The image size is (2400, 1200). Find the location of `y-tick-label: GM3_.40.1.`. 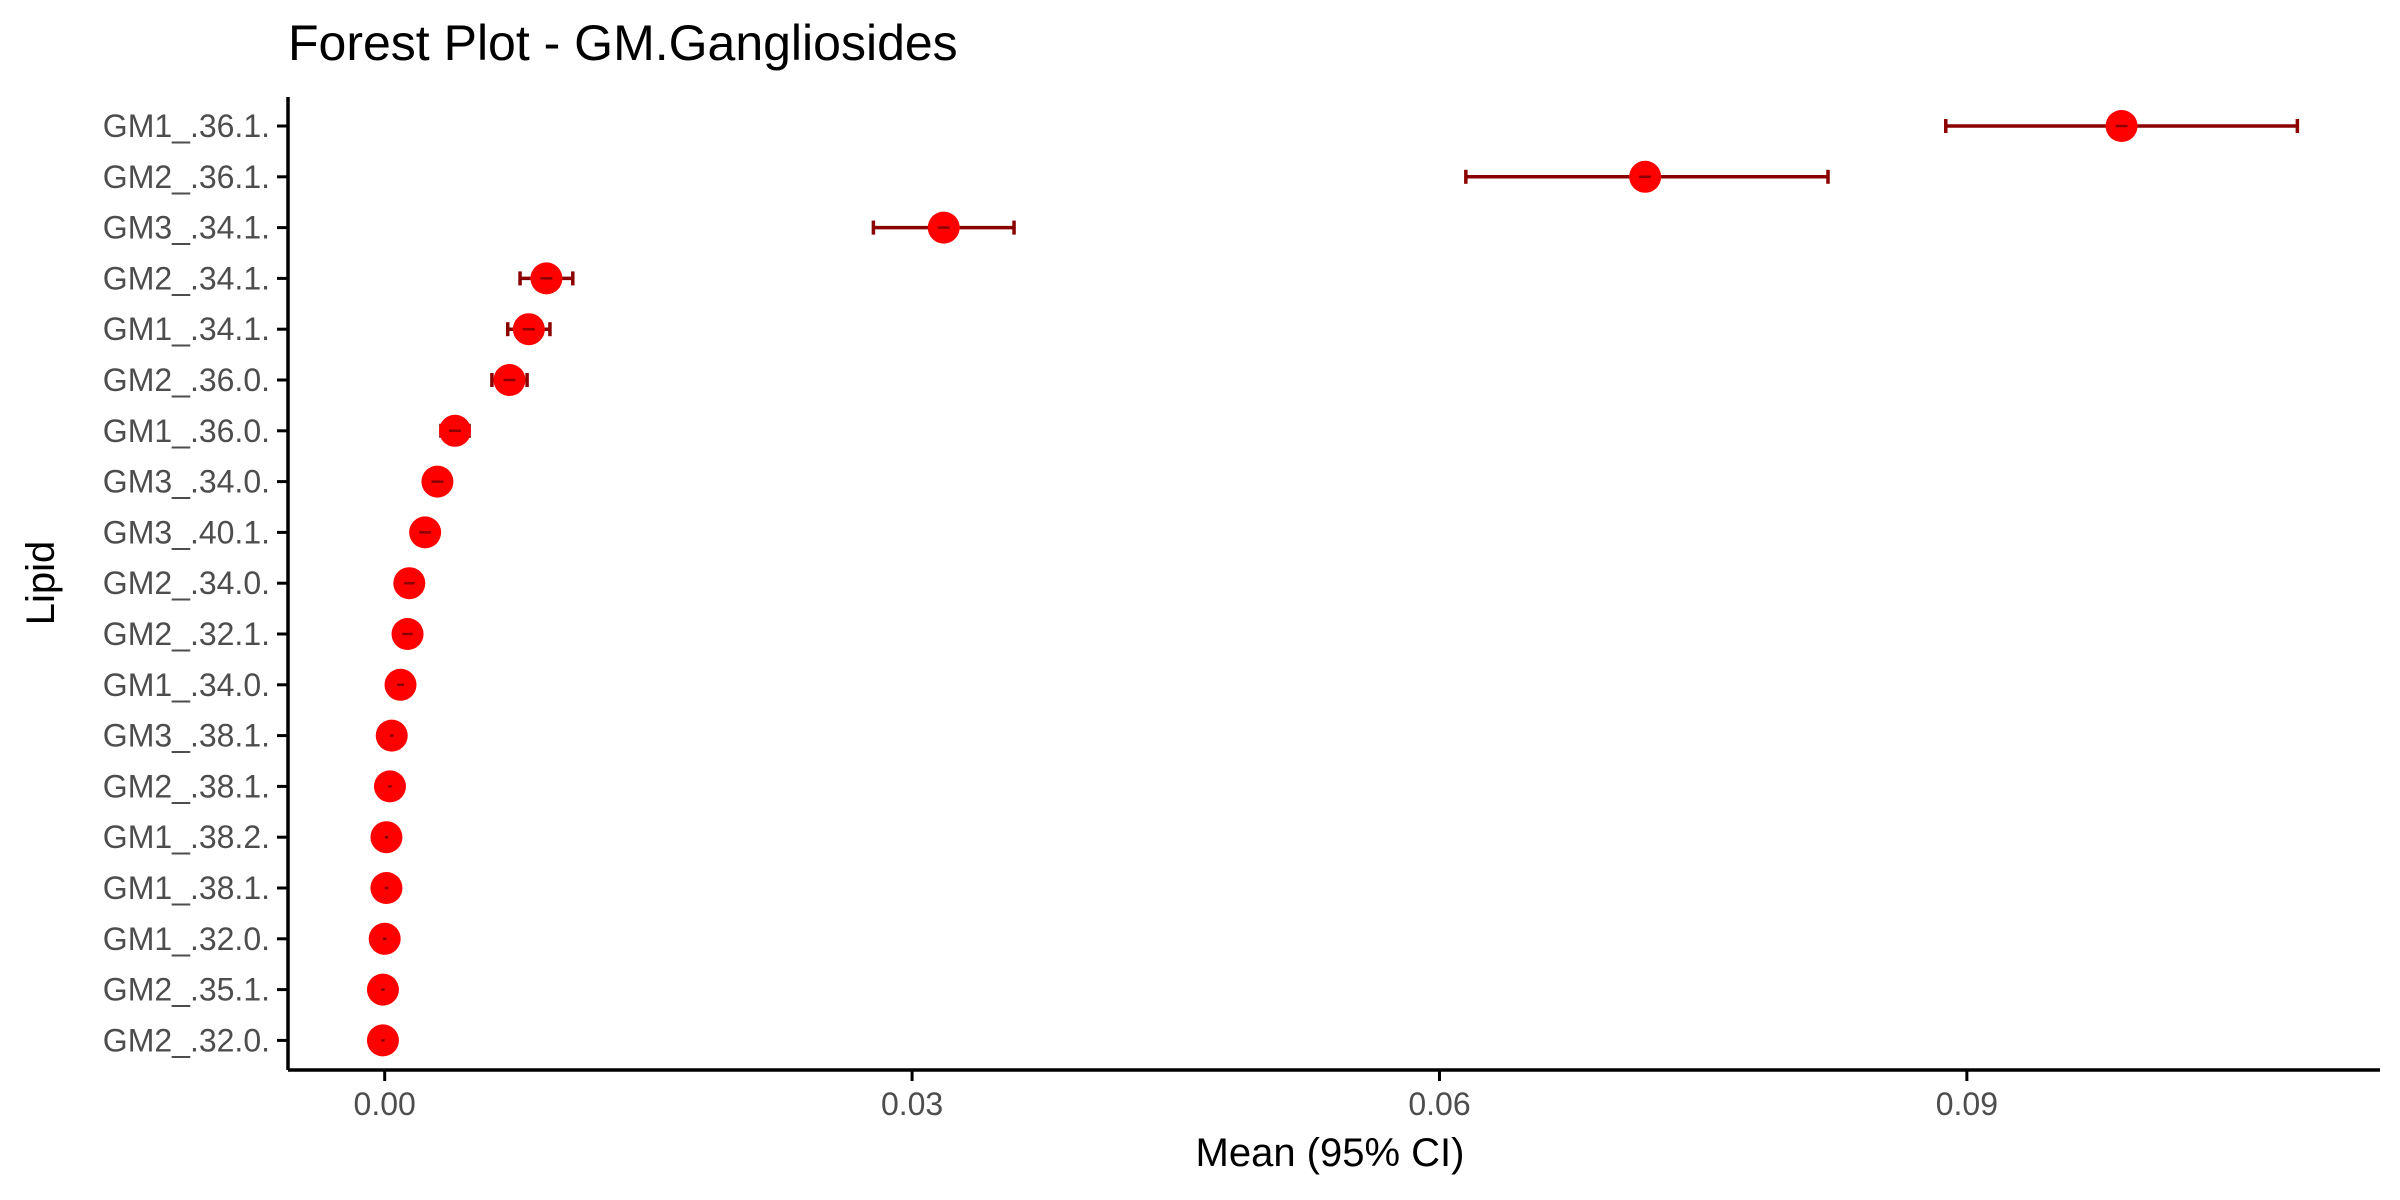

y-tick-label: GM3_.40.1. is located at coordinates (186, 532).